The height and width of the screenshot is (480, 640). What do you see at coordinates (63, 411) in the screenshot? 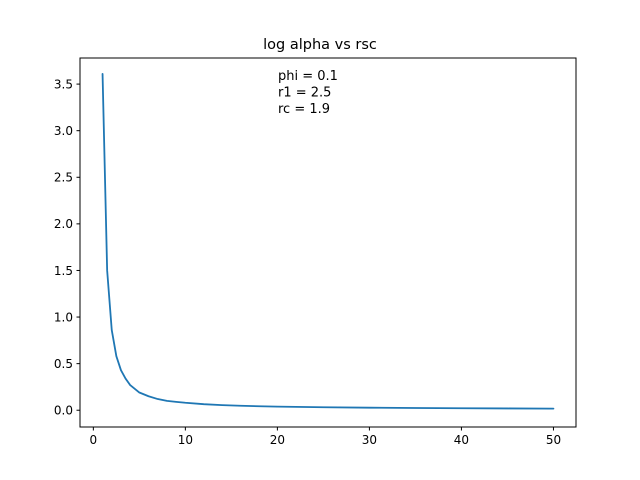
I see `y-tick-label: 0.0` at bounding box center [63, 411].